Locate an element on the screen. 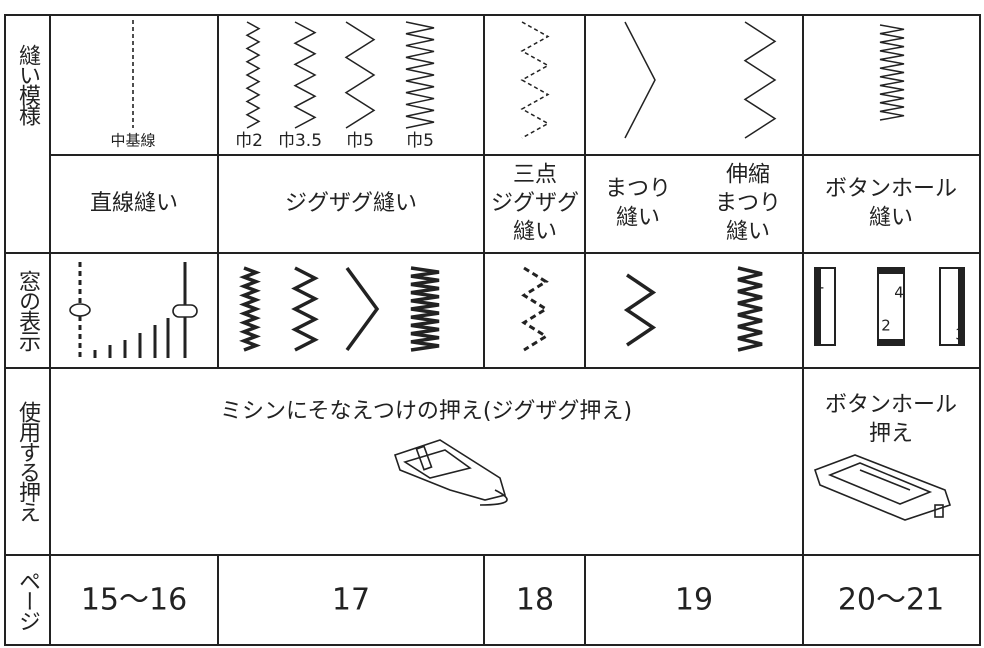  page-number: 20～21 is located at coordinates (891, 600).